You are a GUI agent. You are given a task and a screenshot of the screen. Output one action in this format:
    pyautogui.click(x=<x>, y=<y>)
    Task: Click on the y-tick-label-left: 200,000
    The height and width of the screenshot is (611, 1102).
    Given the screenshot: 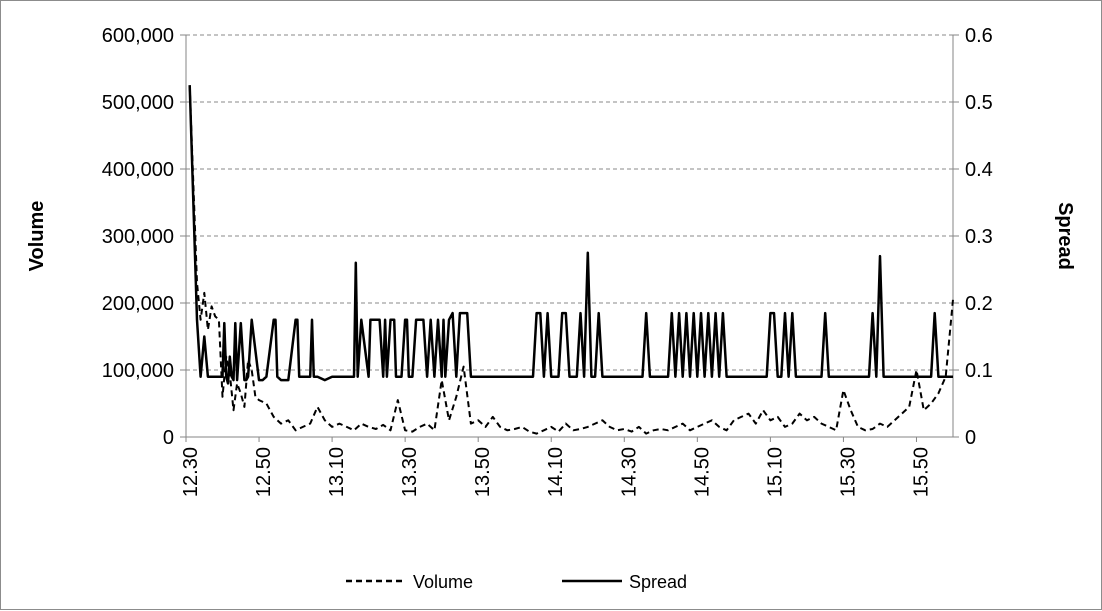 What is the action you would take?
    pyautogui.click(x=138, y=304)
    